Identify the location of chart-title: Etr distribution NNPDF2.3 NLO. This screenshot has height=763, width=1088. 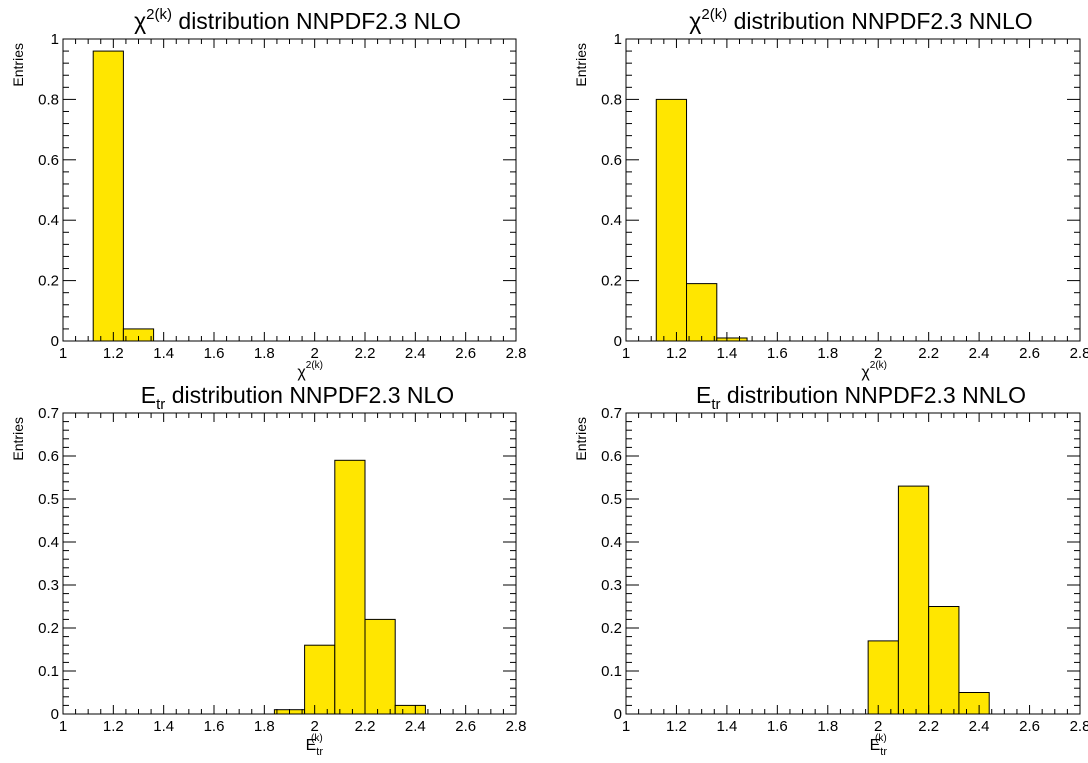
(297, 397).